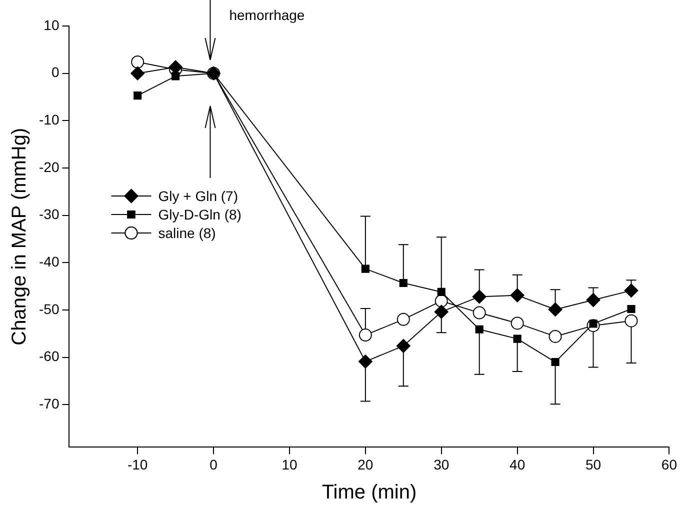  Describe the element at coordinates (518, 464) in the screenshot. I see `x-tick-label: 40` at that location.